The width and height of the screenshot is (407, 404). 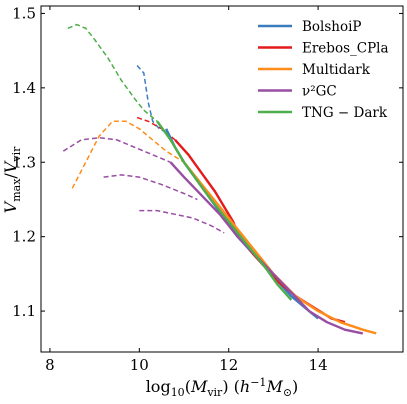 I want to click on y-axis-label: Vmax/Vvir, so click(x=12, y=179).